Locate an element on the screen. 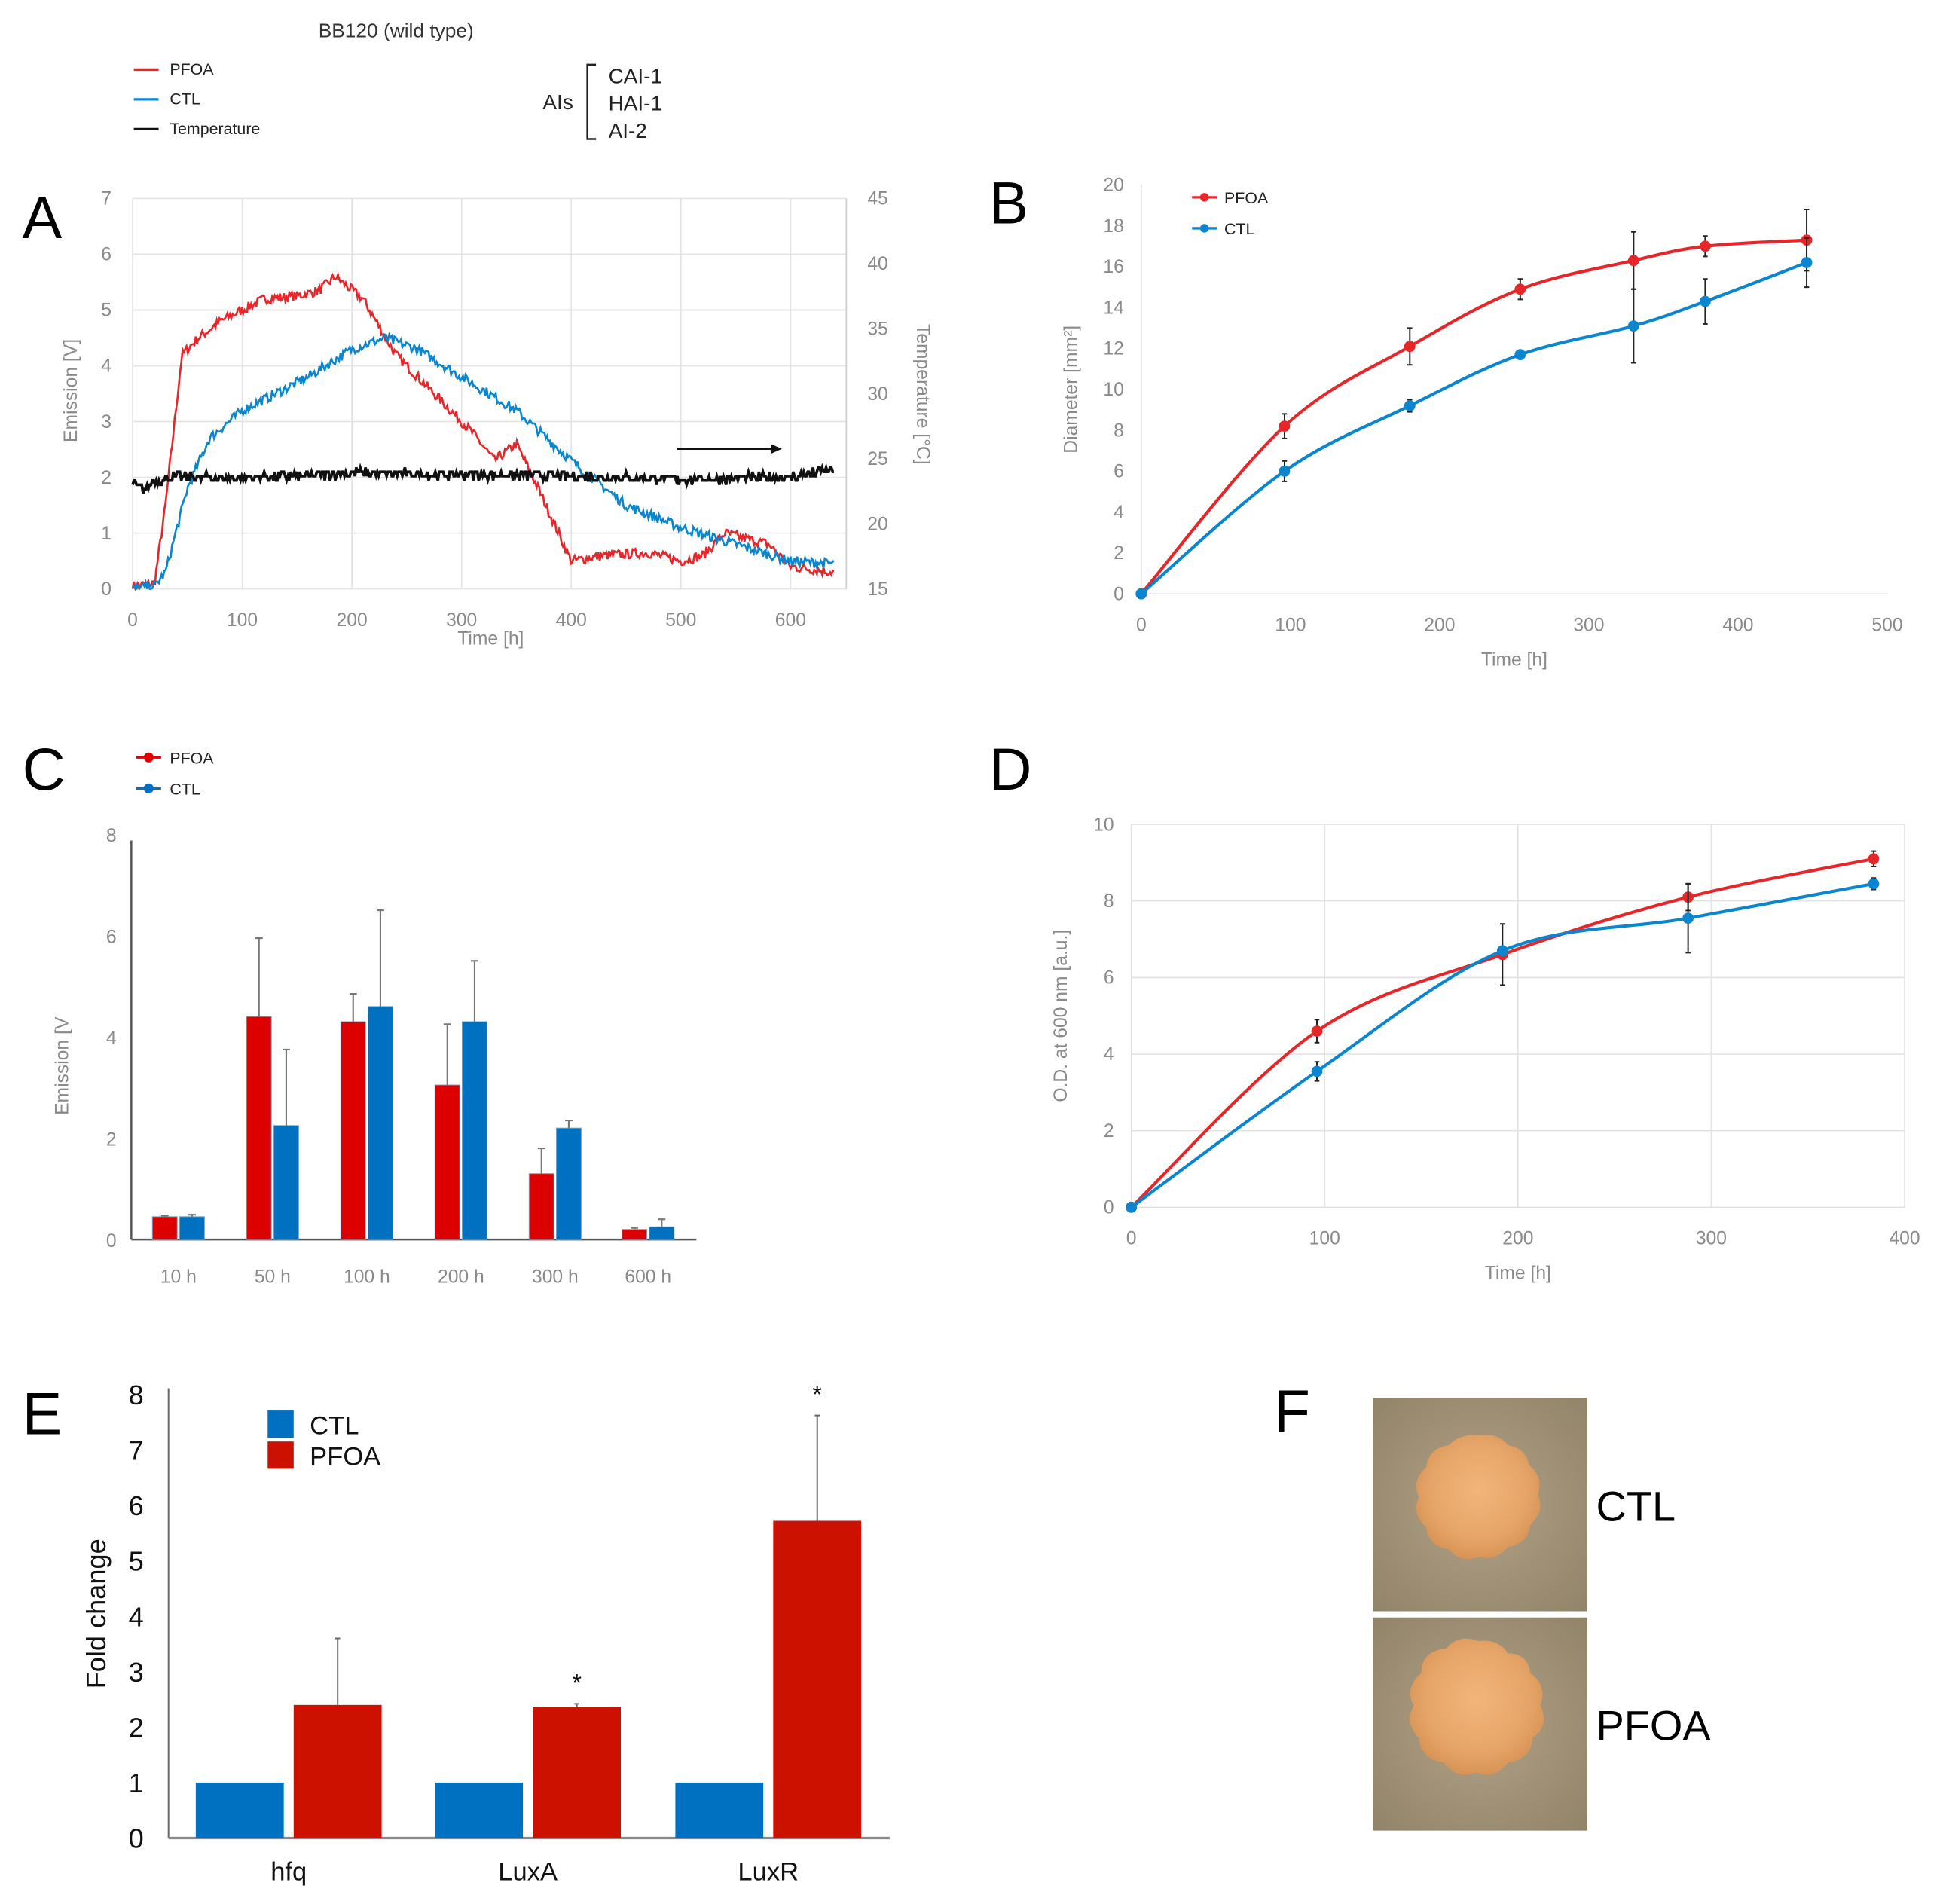  y2-tick-label: 35 is located at coordinates (877, 329).